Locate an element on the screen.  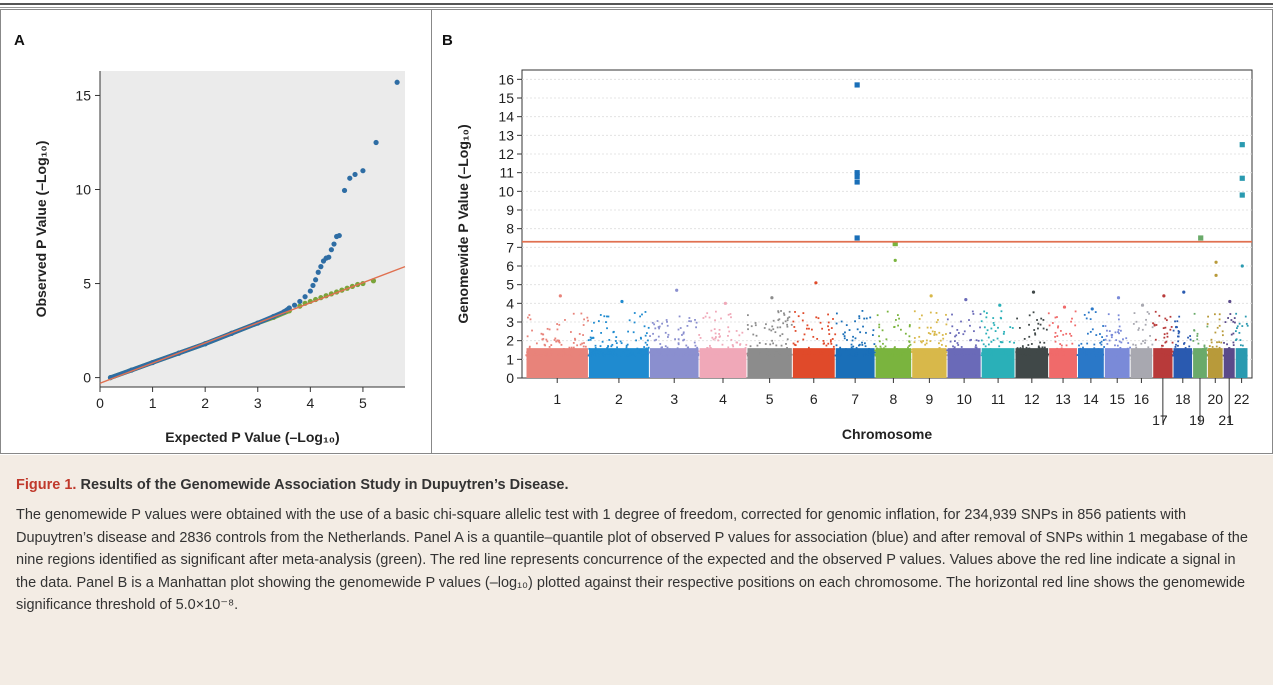
chromosome-base-block is located at coordinates (1090, 363).